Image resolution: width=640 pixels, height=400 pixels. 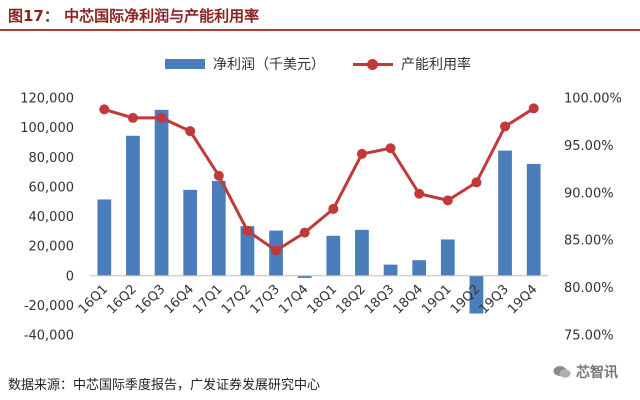 I want to click on y-right-tick-label: 75.00%, so click(x=589, y=336).